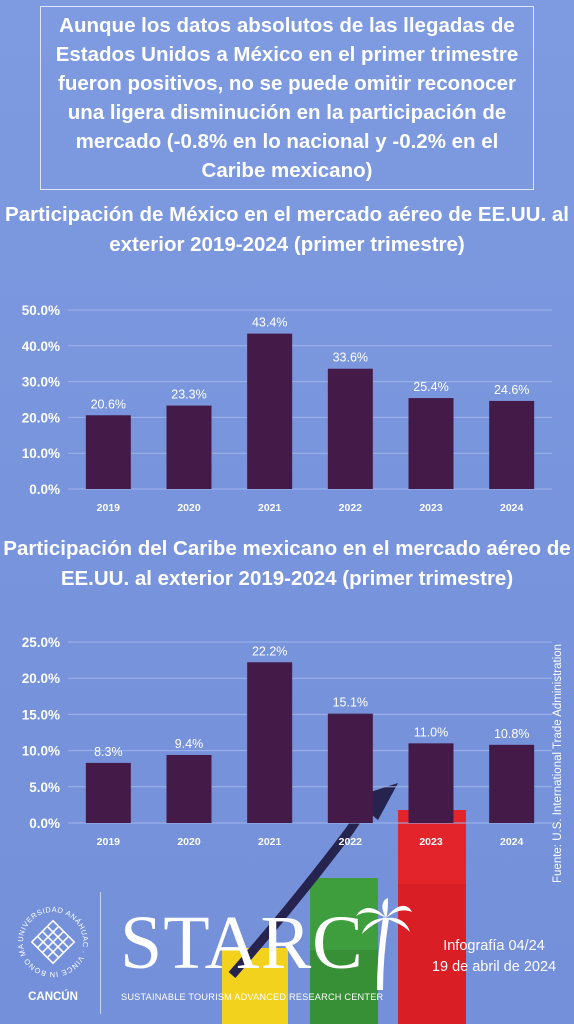  What do you see at coordinates (41, 714) in the screenshot?
I see `y-tick-label: 15.0%` at bounding box center [41, 714].